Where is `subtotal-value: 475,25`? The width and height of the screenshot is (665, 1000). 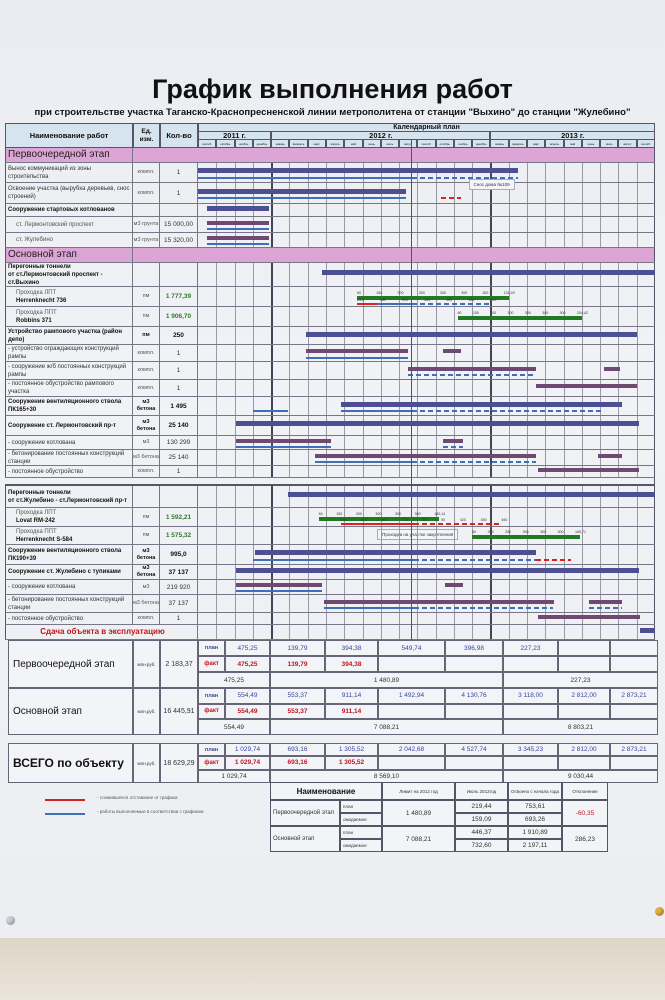
subtotal-value: 475,25 is located at coordinates (234, 680).